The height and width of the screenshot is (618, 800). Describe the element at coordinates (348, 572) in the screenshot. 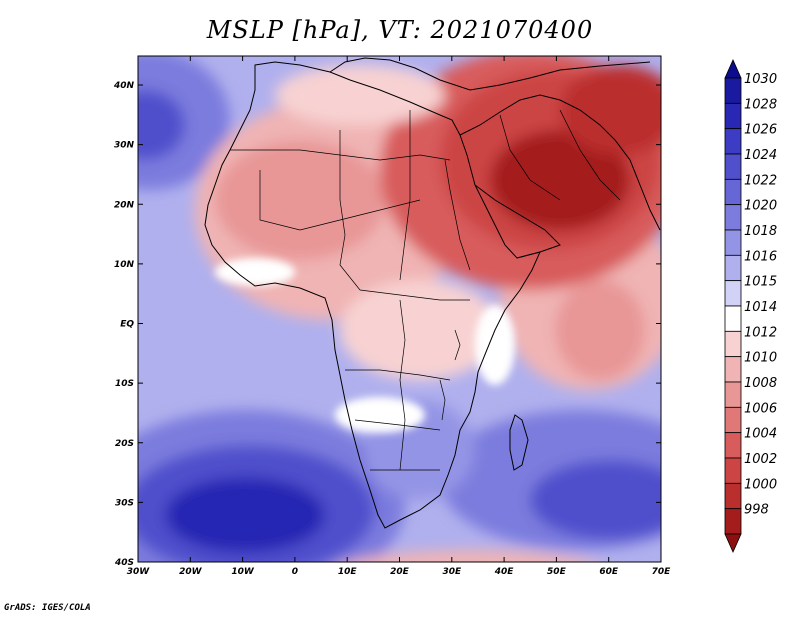

I see `lon-tick-label: 10E` at that location.